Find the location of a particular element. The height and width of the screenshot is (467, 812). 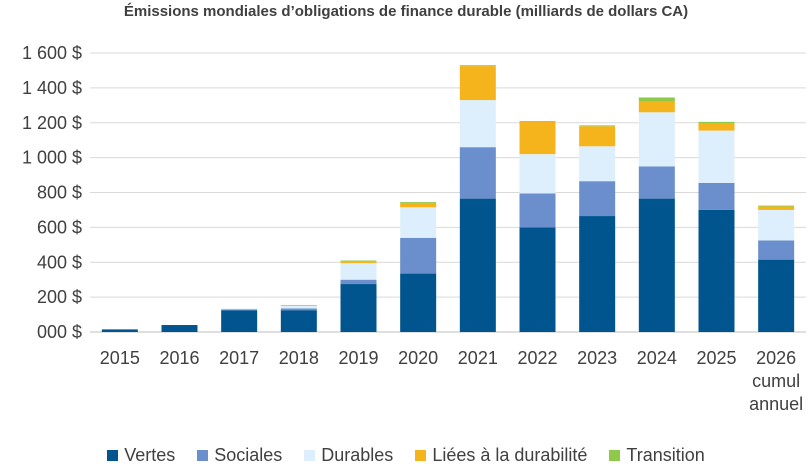

x-tick-label: 2024 is located at coordinates (657, 358).